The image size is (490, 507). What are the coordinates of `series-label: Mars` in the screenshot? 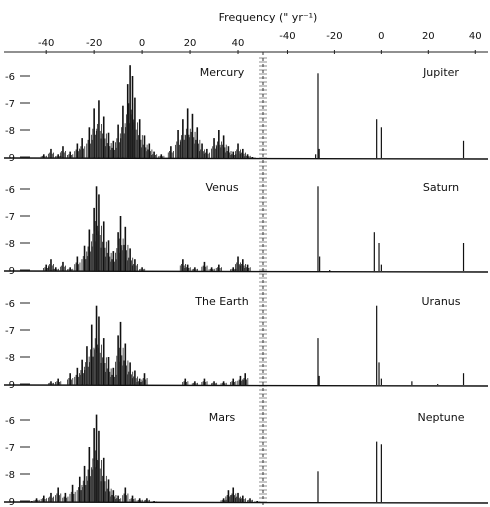 It's located at (222, 417).